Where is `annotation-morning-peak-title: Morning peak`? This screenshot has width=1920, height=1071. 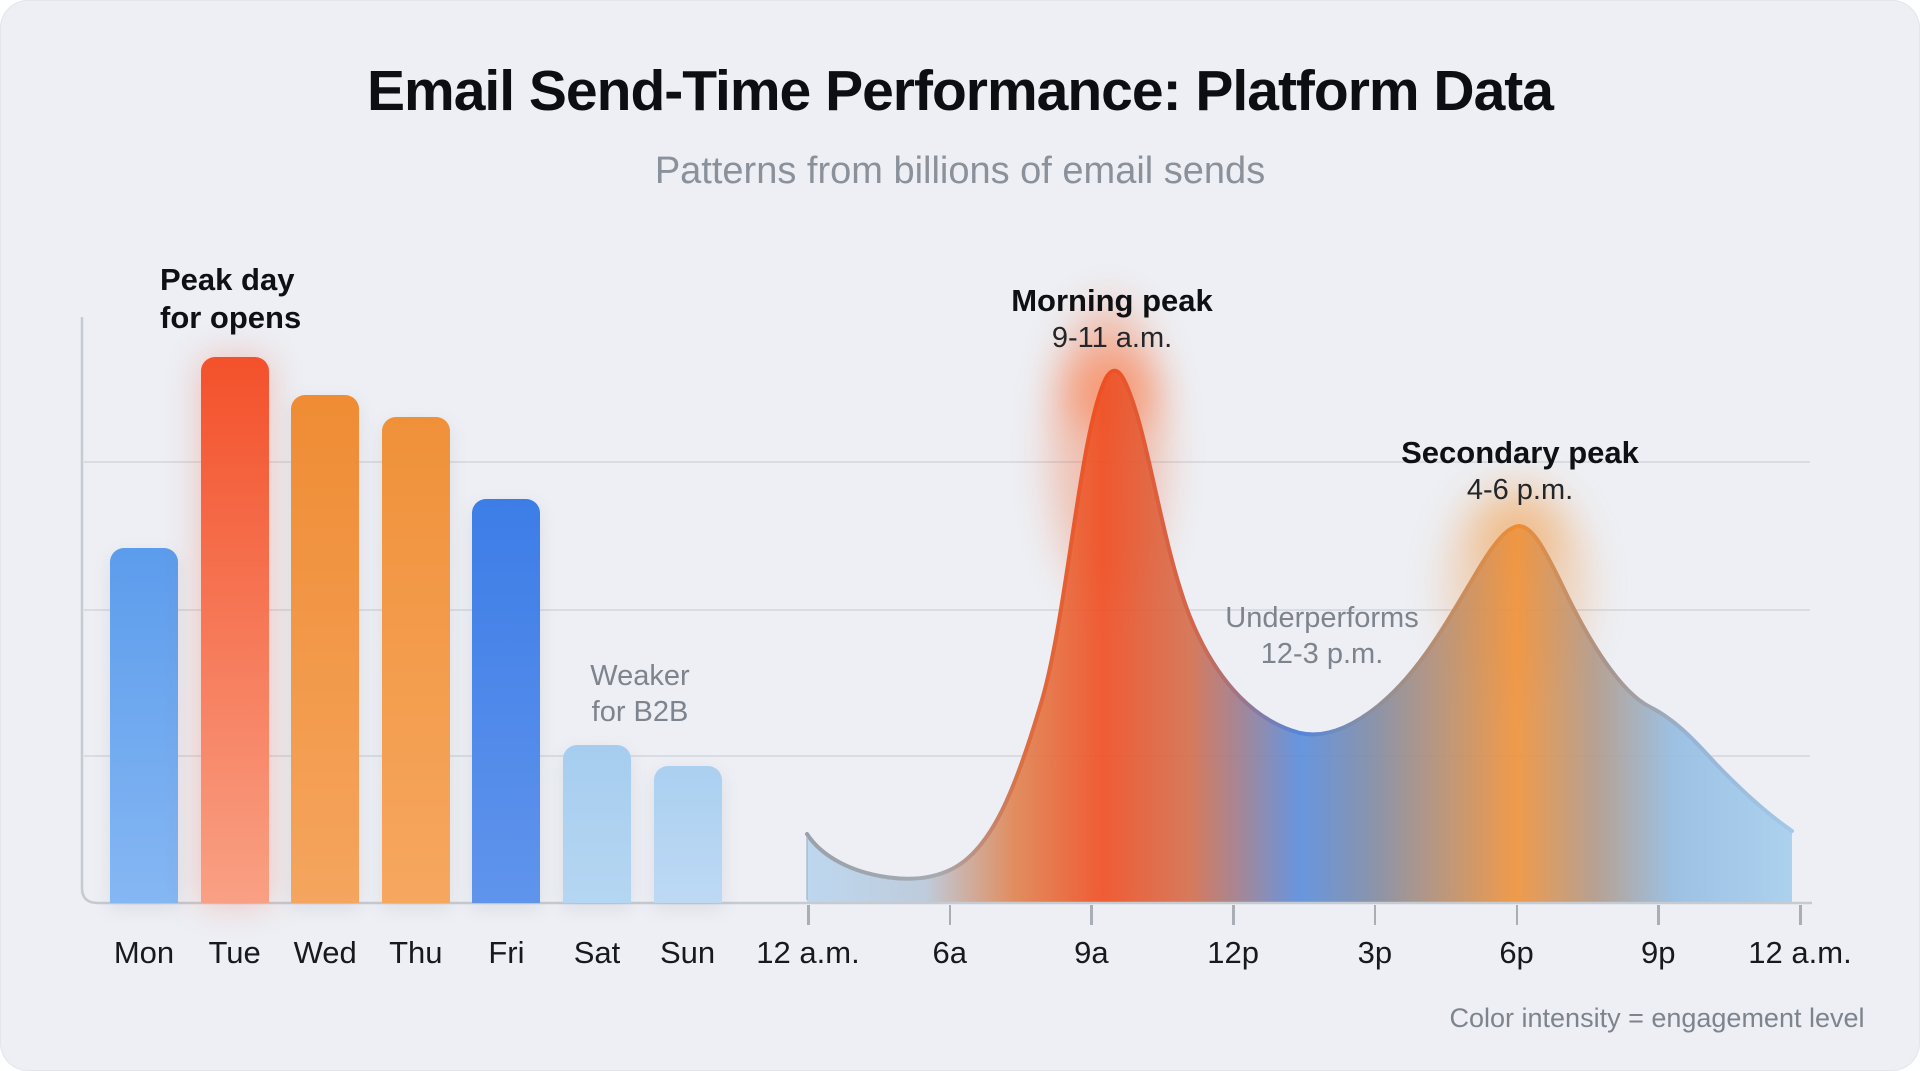 annotation-morning-peak-title: Morning peak is located at coordinates (1112, 300).